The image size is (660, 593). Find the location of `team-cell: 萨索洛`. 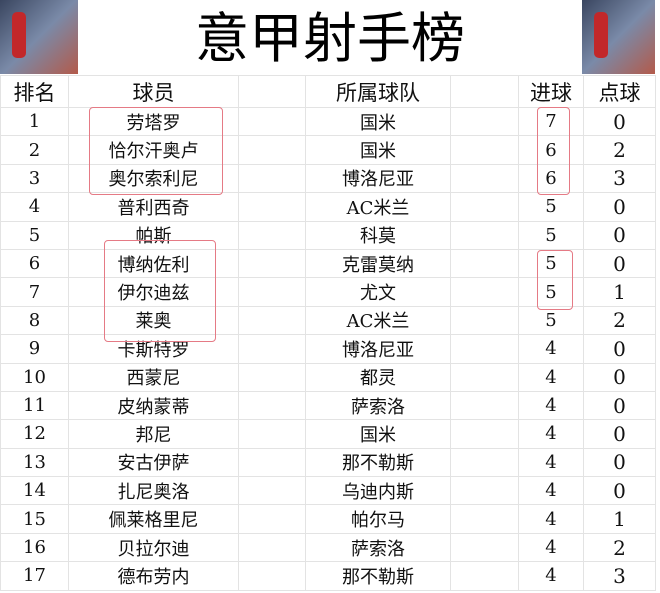

team-cell: 萨索洛 is located at coordinates (378, 547).